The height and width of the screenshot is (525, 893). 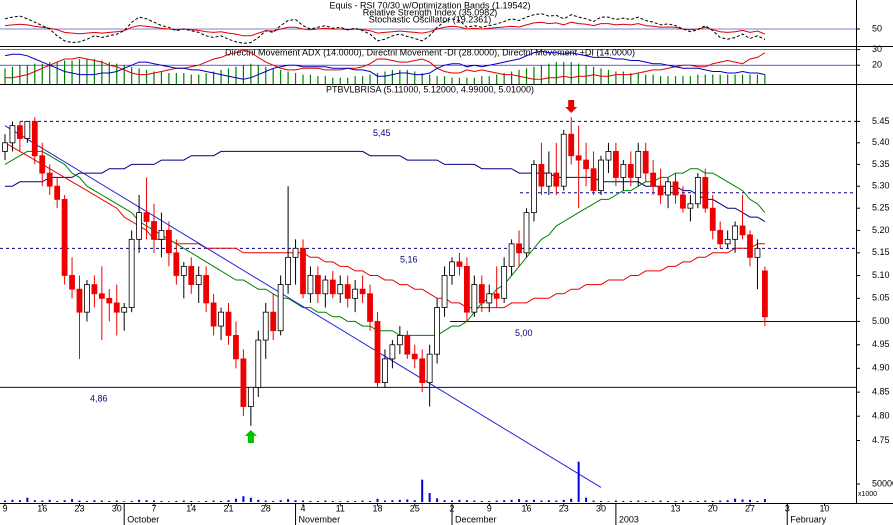 What do you see at coordinates (524, 333) in the screenshot?
I see `level-label: 5,00` at bounding box center [524, 333].